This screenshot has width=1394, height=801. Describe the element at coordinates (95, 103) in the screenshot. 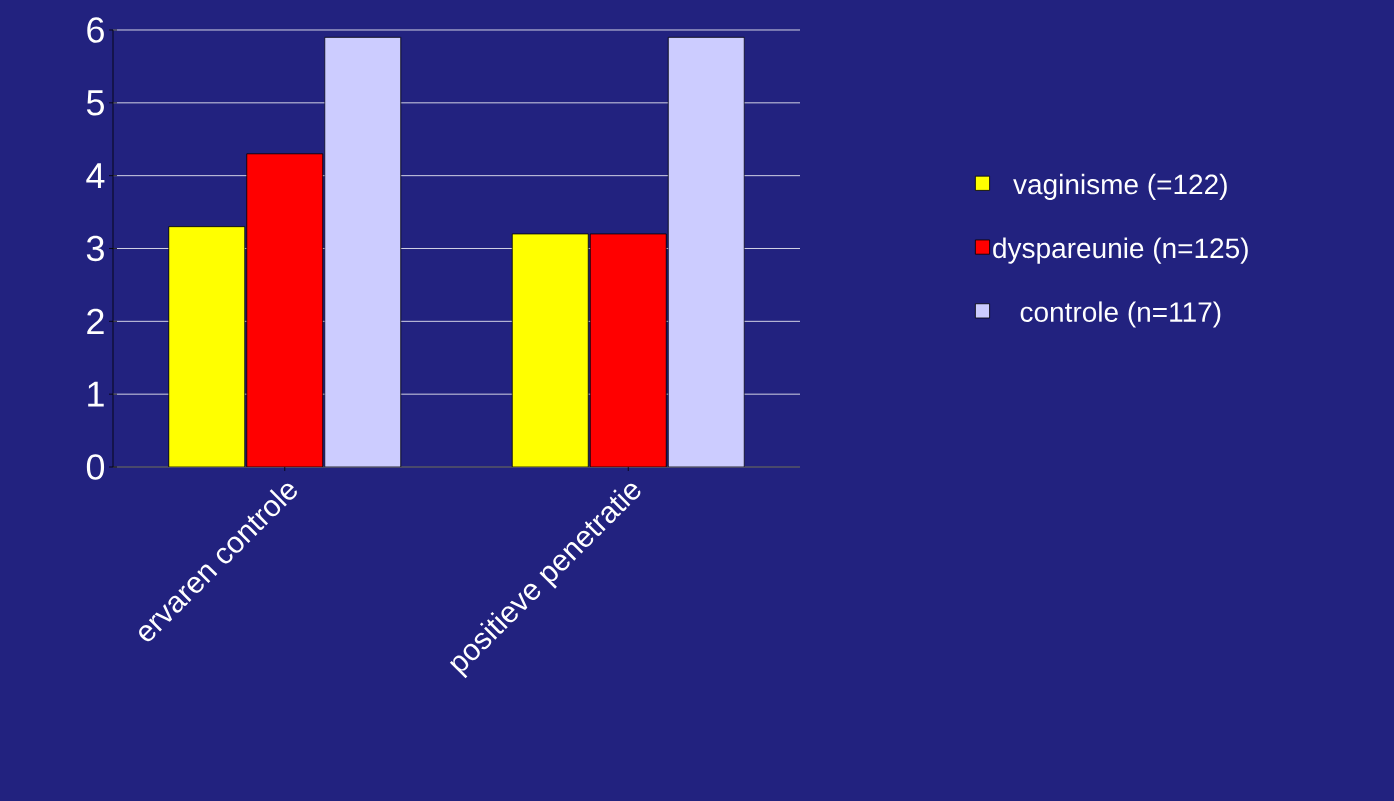

I see `y-tick-label: 5` at that location.